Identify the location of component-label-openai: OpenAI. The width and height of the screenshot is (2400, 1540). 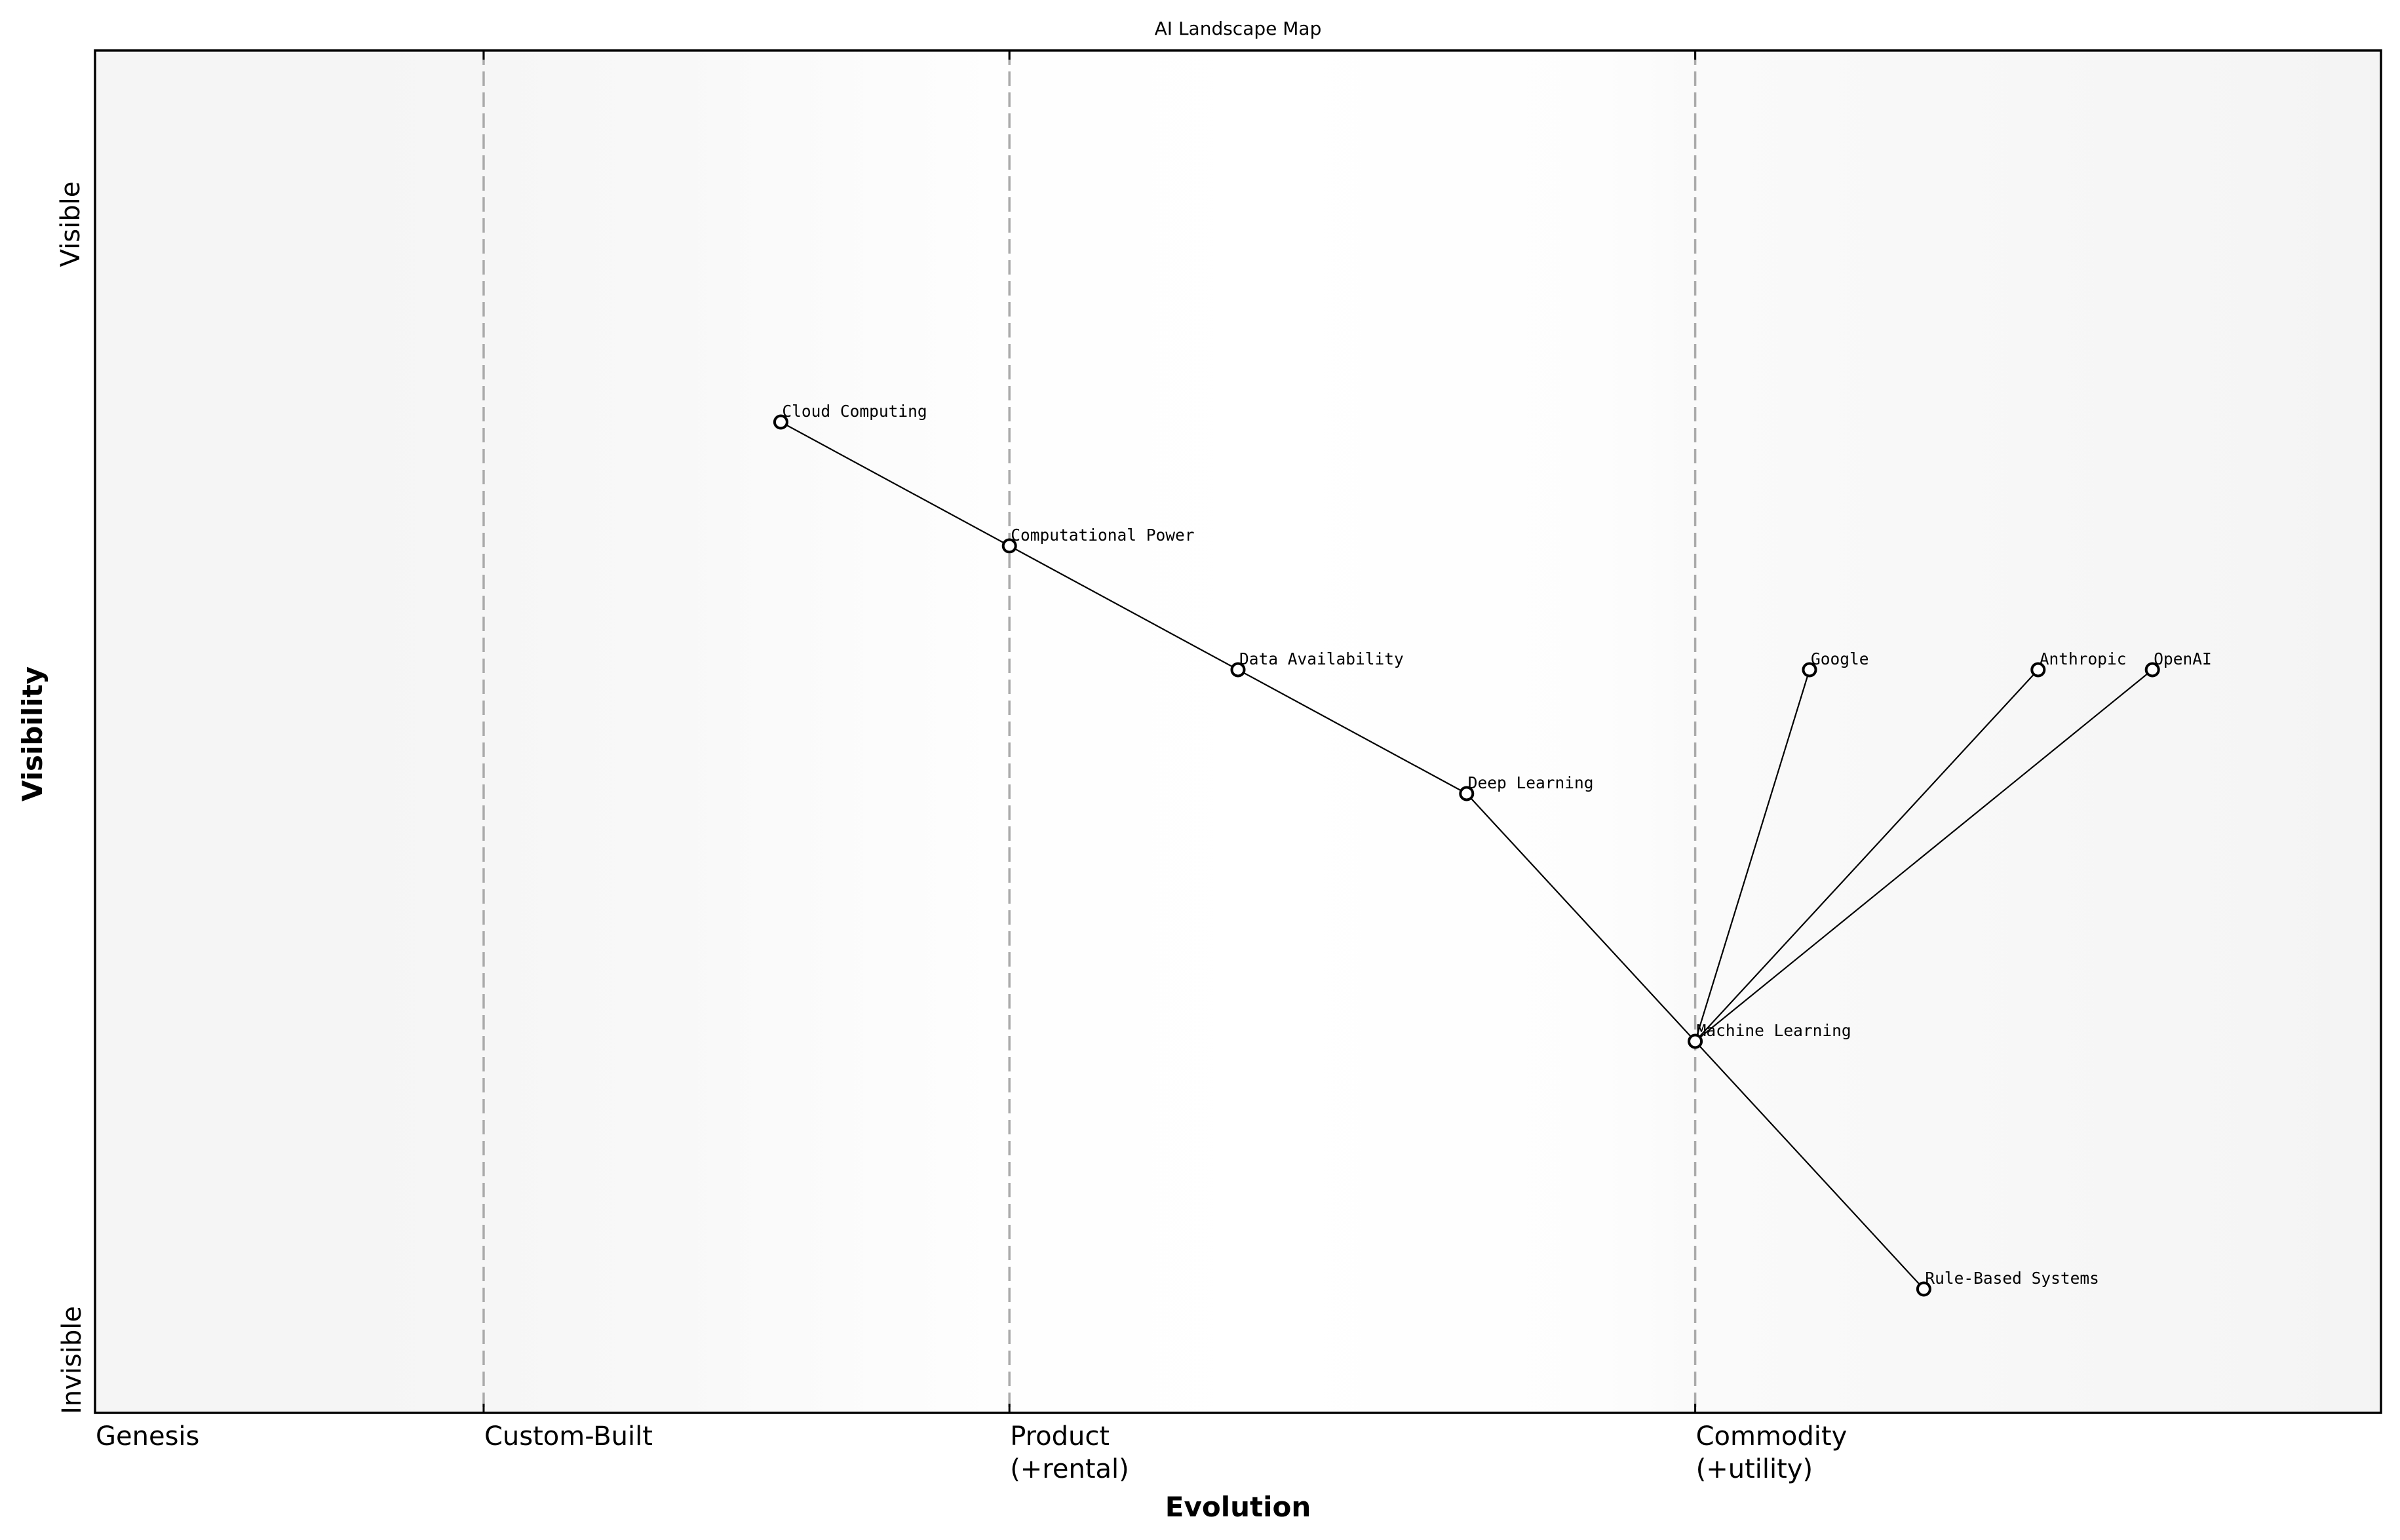
(2183, 658).